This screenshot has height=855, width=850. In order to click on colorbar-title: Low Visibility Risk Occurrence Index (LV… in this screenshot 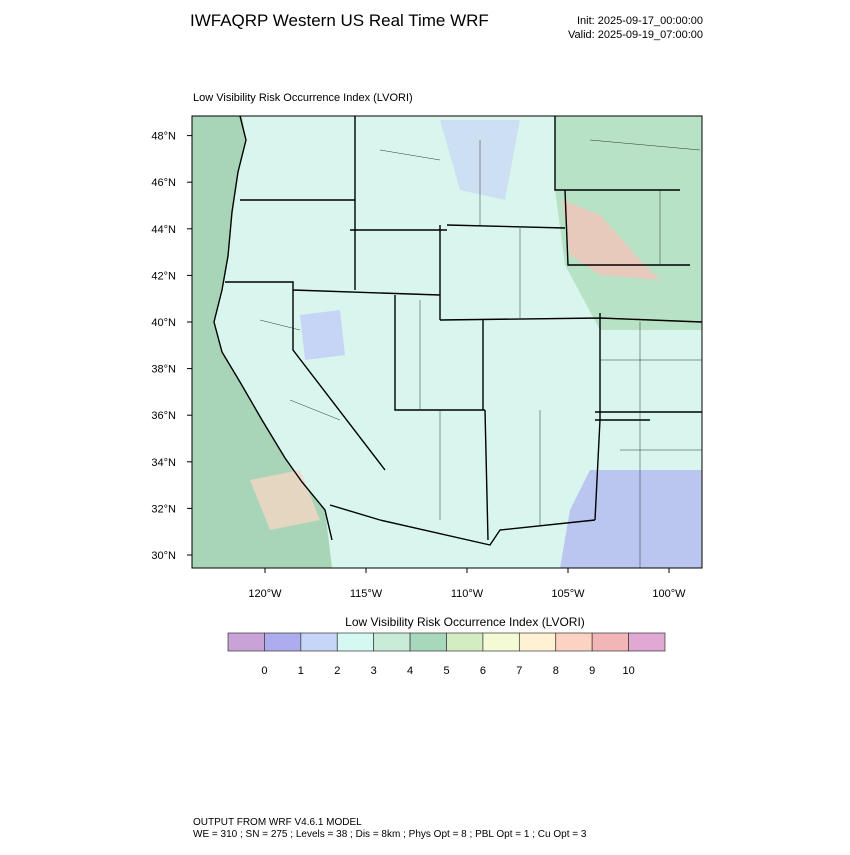, I will do `click(465, 622)`.